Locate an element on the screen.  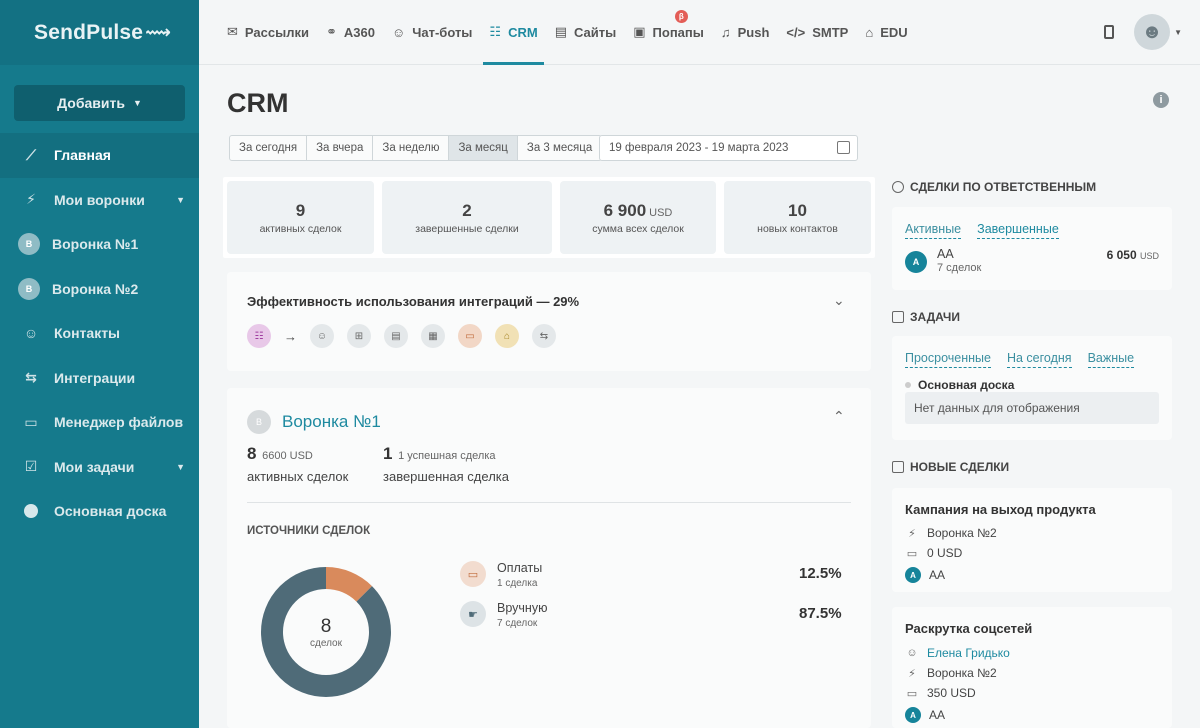
tab-label: Чат-боты is located at coordinates (442, 32).